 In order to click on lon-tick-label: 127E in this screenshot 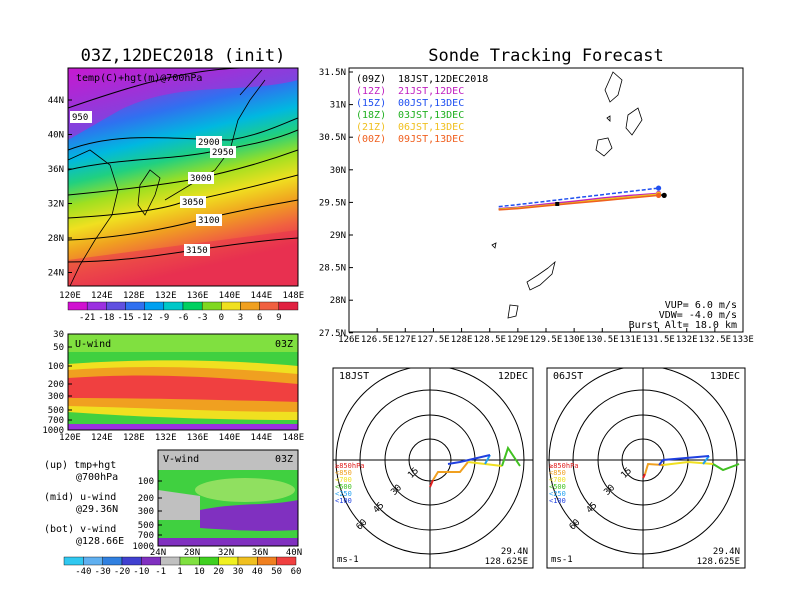, I will do `click(405, 340)`.